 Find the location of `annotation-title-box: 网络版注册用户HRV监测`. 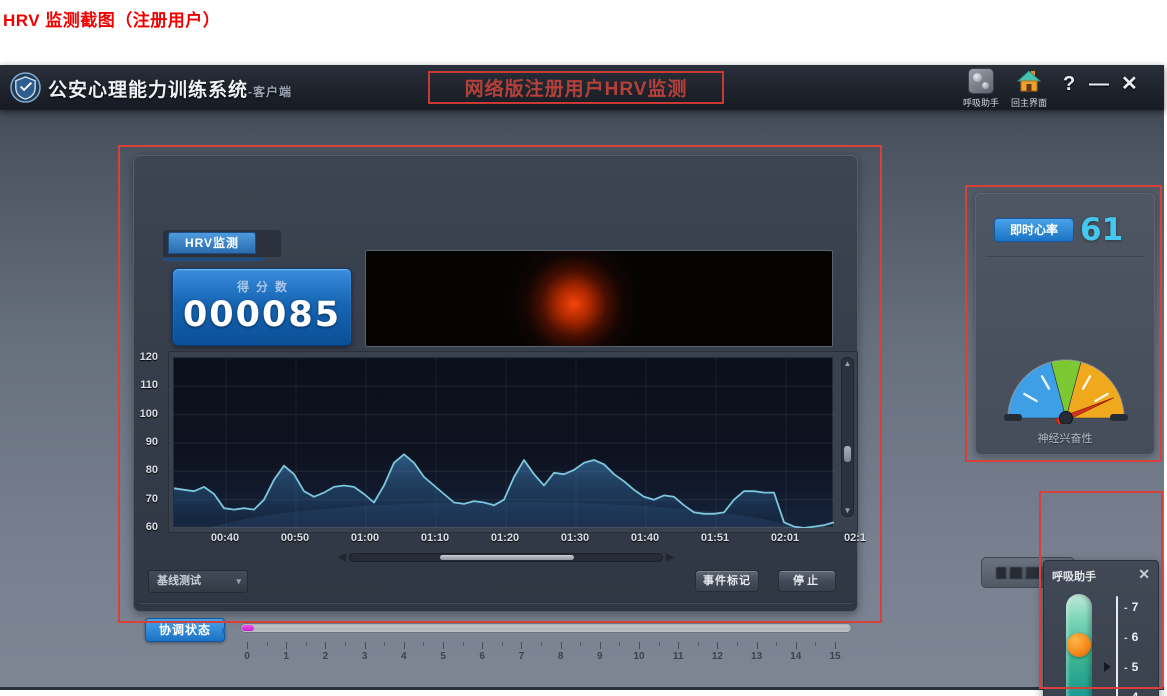

annotation-title-box: 网络版注册用户HRV监测 is located at coordinates (576, 87).